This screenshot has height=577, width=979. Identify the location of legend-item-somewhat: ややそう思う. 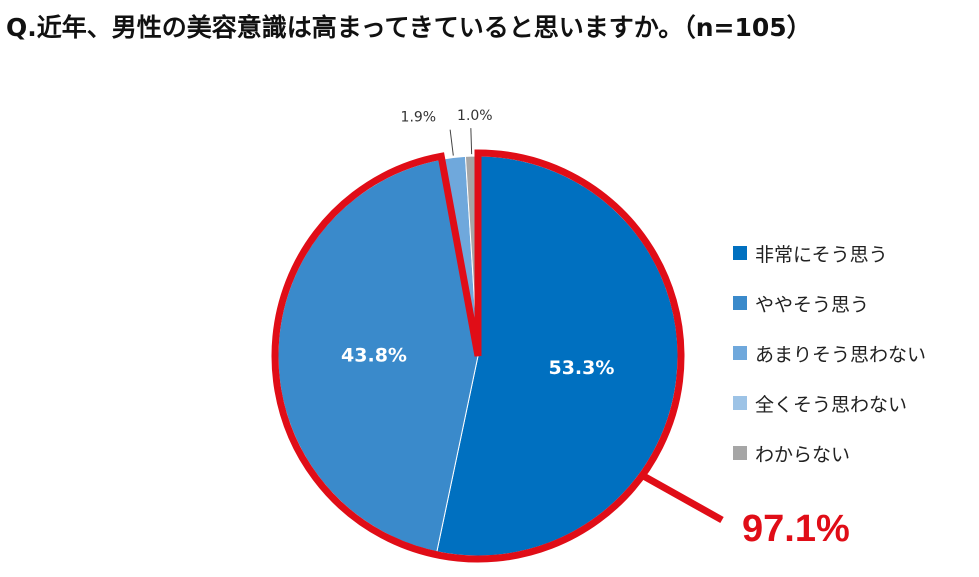
(829, 303).